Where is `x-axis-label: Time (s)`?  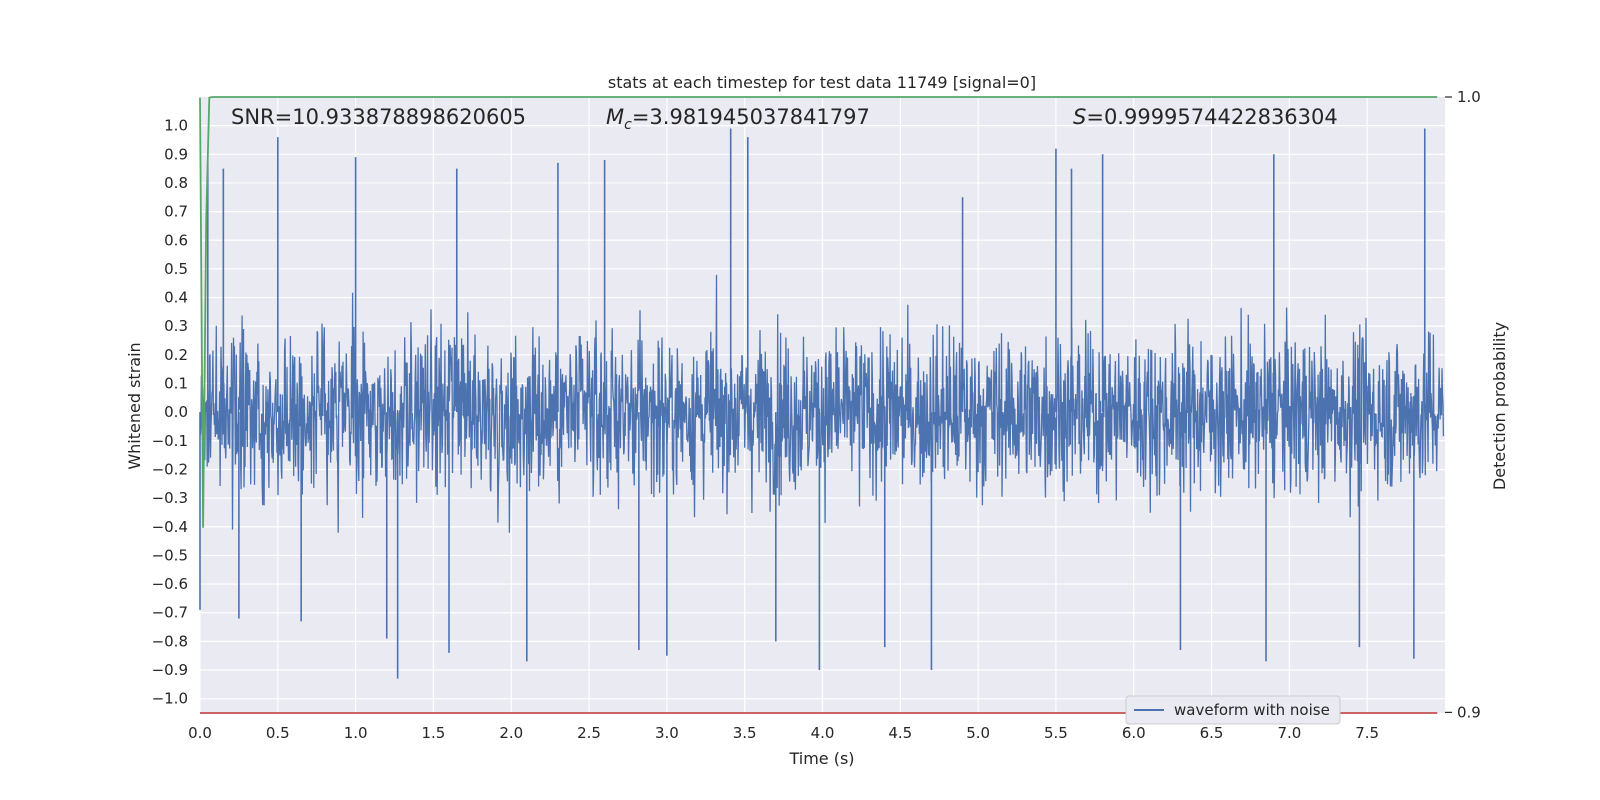
x-axis-label: Time (s) is located at coordinates (821, 758).